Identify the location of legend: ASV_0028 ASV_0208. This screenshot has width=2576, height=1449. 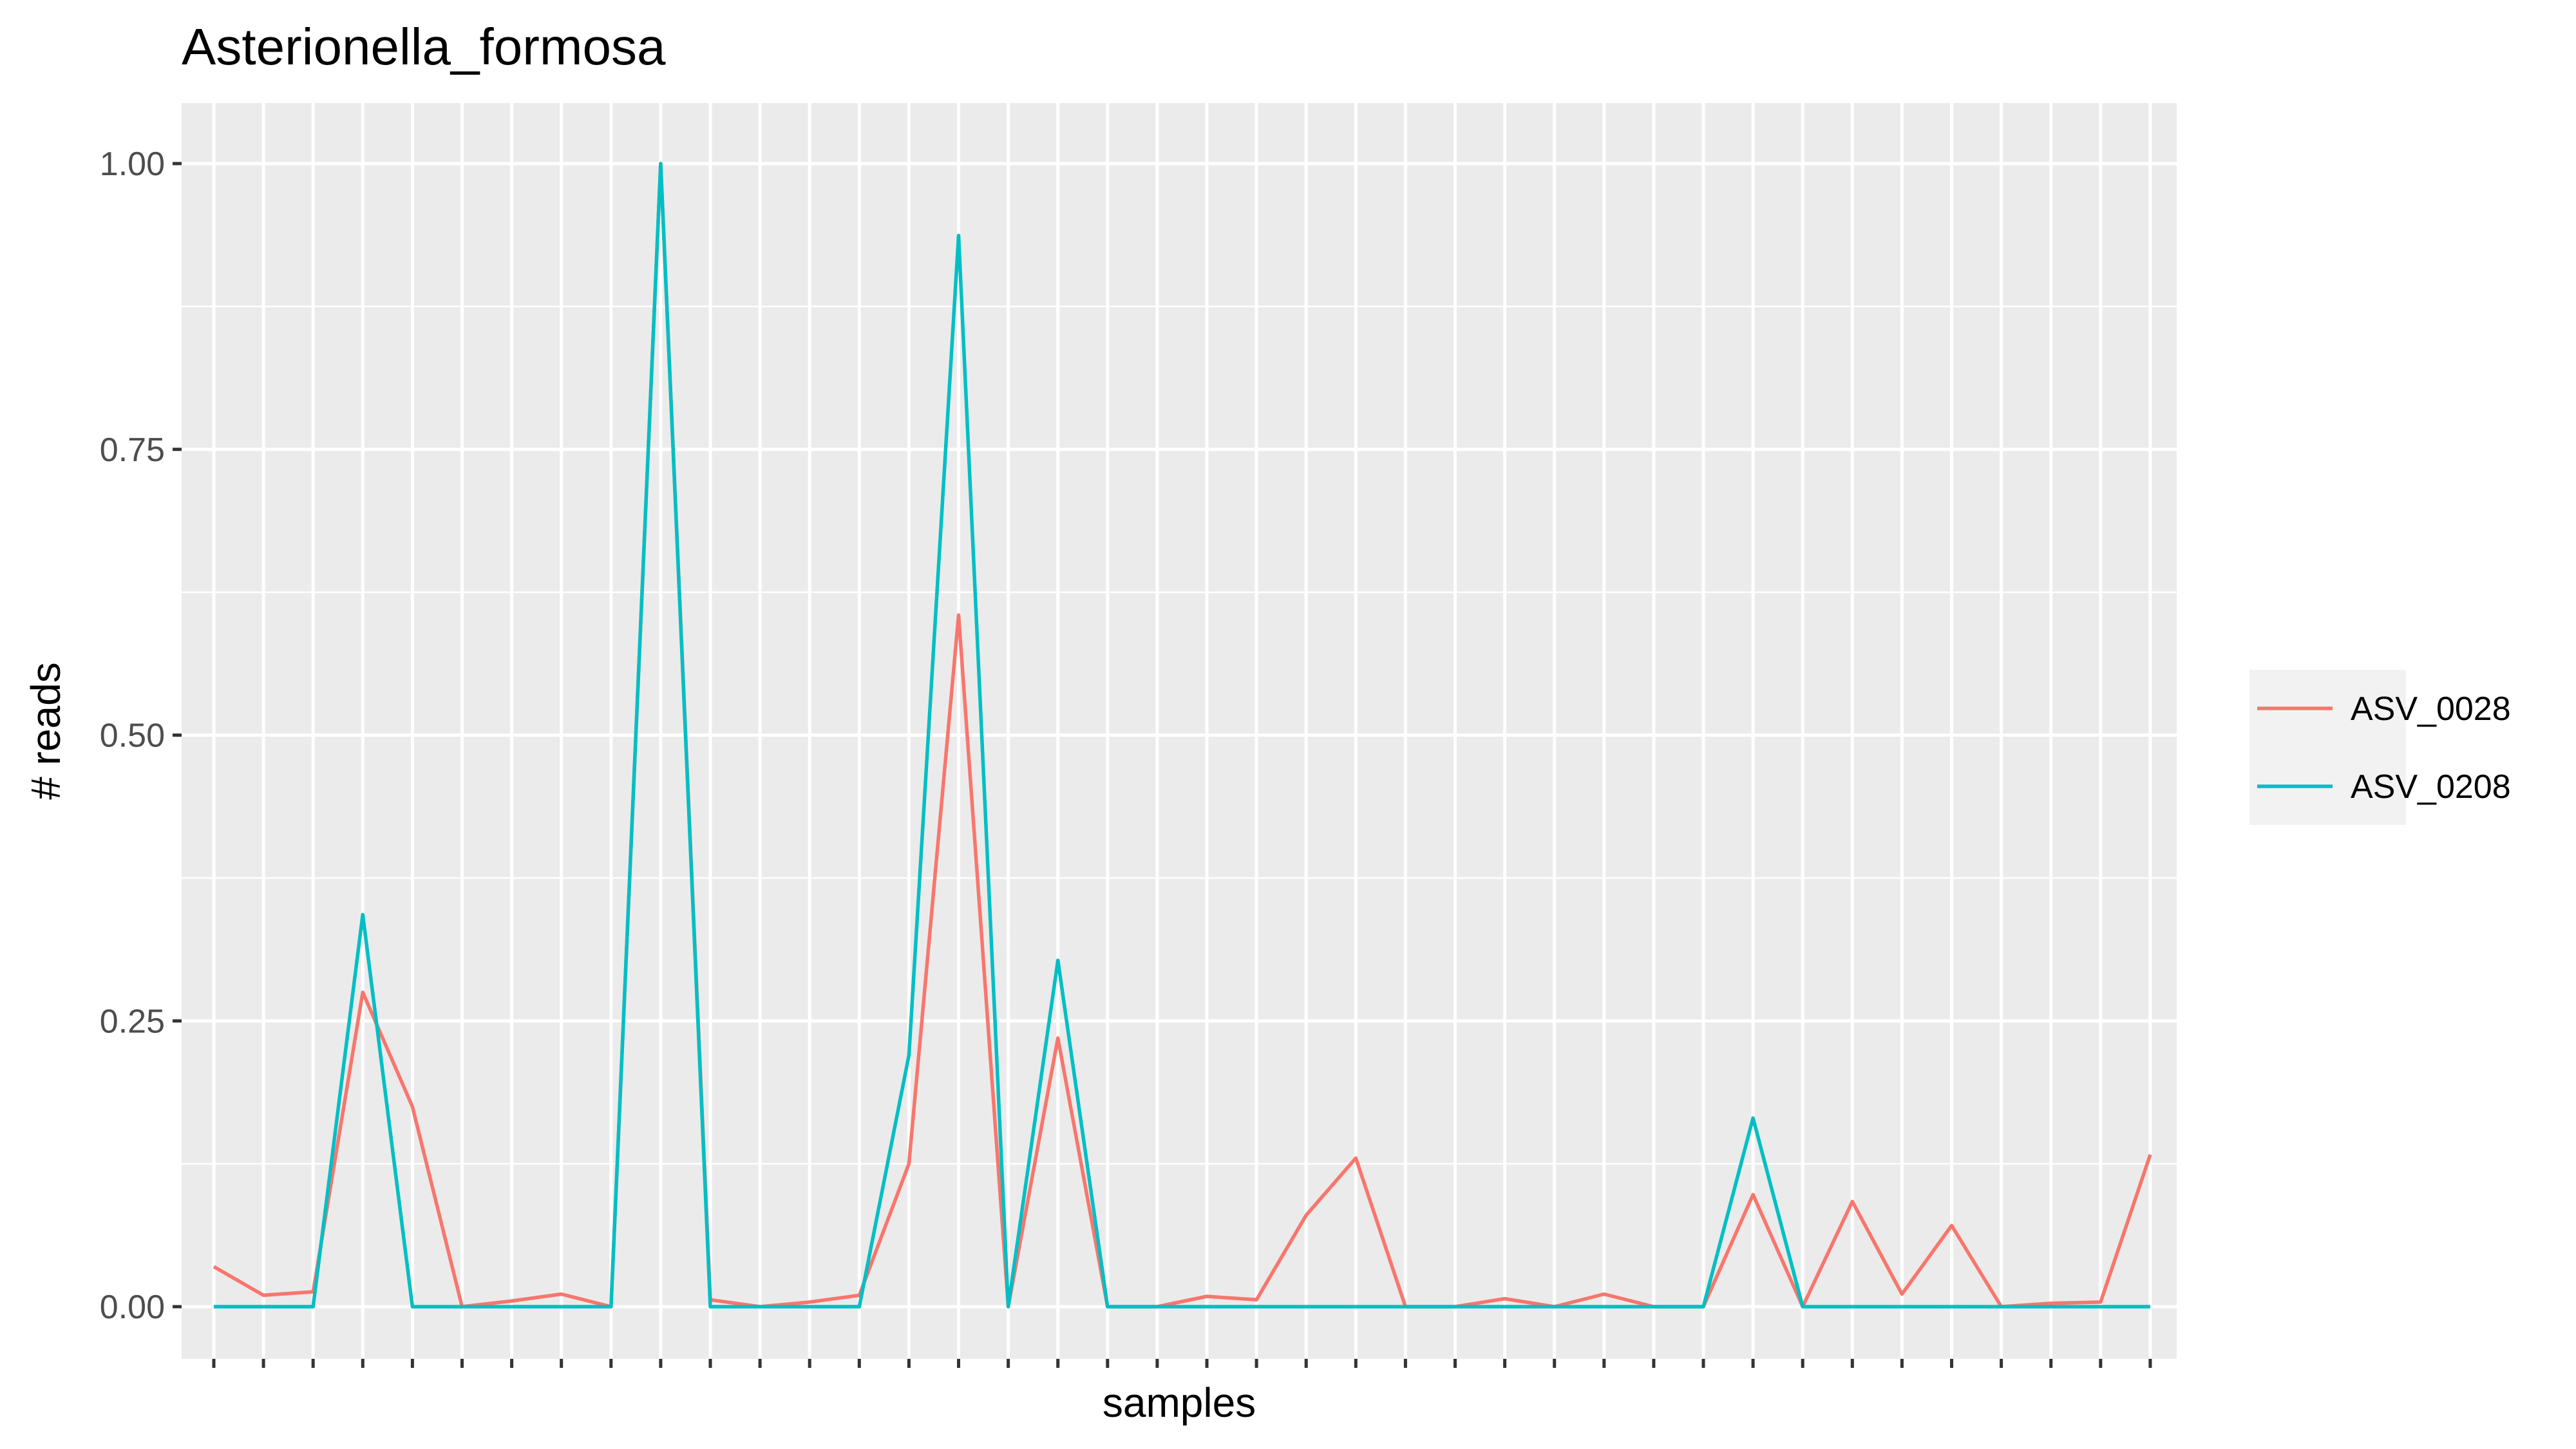
(2380, 748).